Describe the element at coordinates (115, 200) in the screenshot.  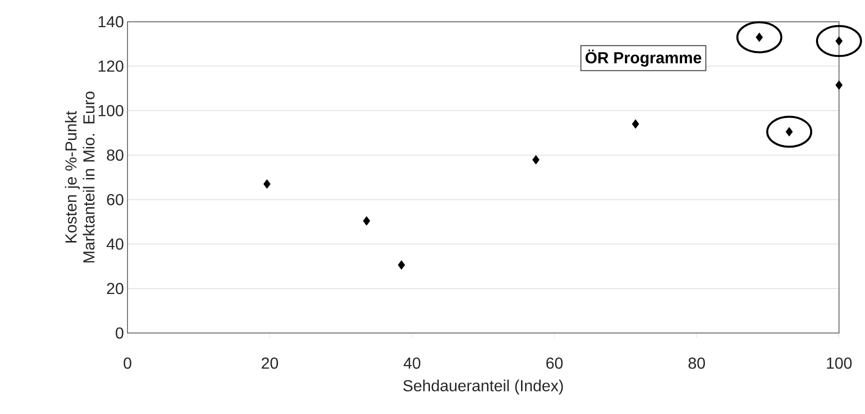
I see `y-tick-label: 60` at that location.